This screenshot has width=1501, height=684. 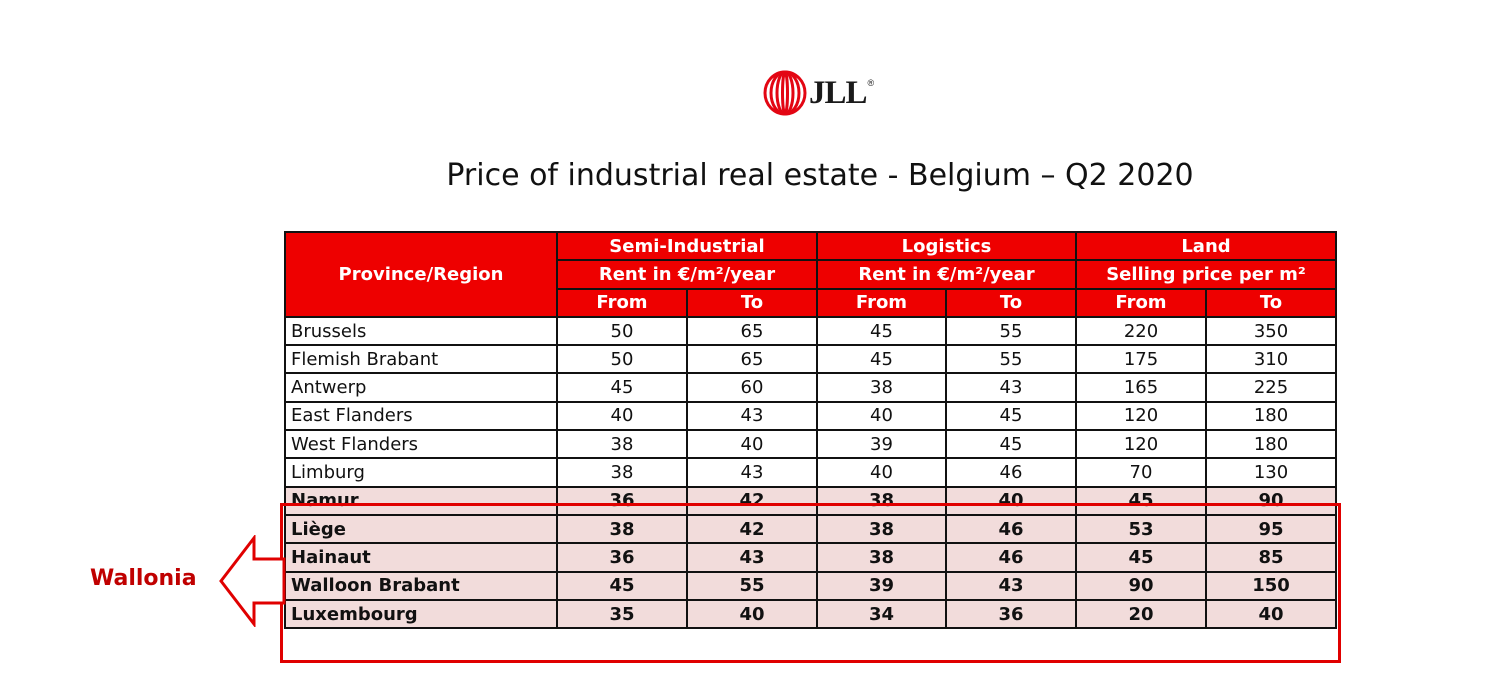 I want to click on table-row: Flemish Brabant 50 65 45 55 175 310, so click(x=810, y=359).